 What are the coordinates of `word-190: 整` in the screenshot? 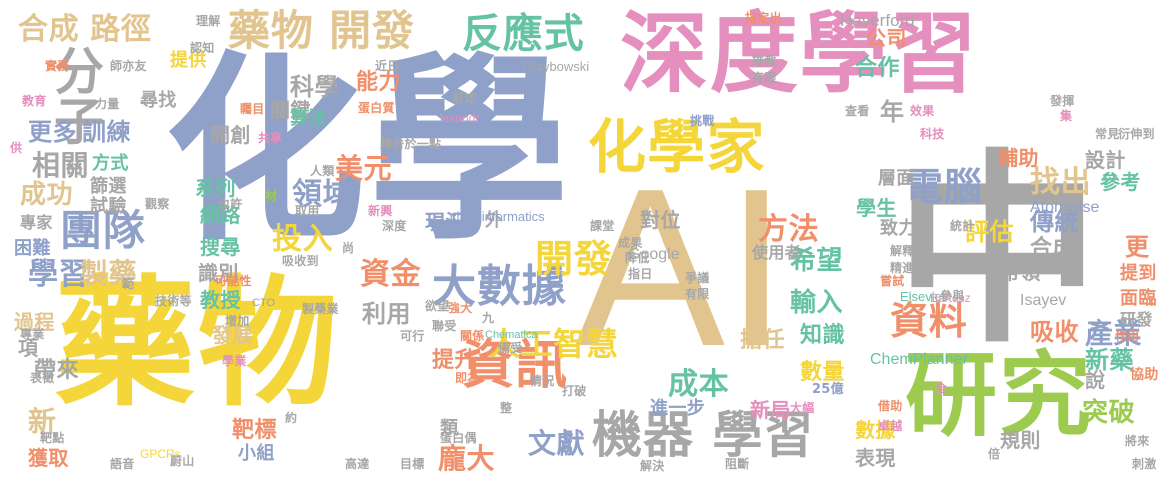 It's located at (506, 408).